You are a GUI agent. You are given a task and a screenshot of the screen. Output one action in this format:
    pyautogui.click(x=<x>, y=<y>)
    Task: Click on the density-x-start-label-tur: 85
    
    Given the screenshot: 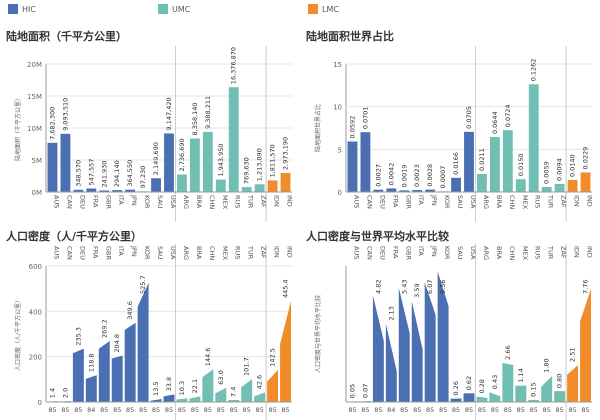 What is the action you would take?
    pyautogui.click(x=247, y=410)
    